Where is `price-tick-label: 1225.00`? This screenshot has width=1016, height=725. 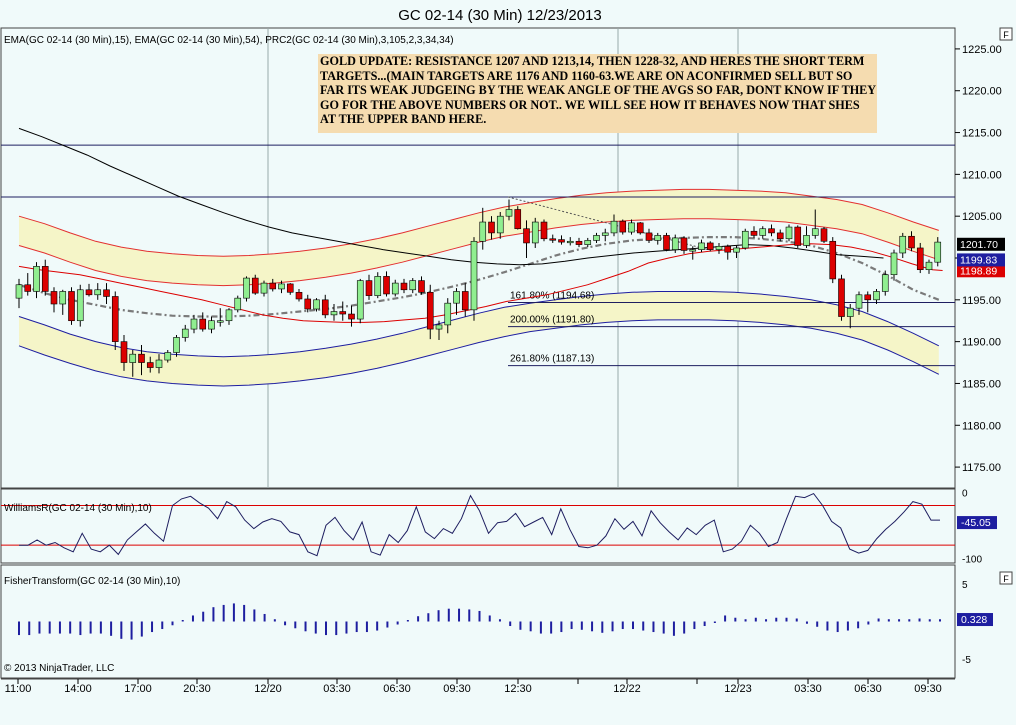
price-tick-label: 1225.00 is located at coordinates (982, 50).